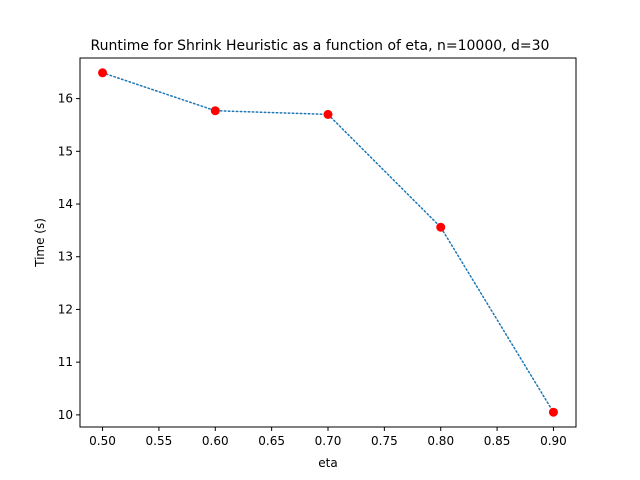 The height and width of the screenshot is (480, 640). I want to click on x-tick-label: 0.90, so click(553, 441).